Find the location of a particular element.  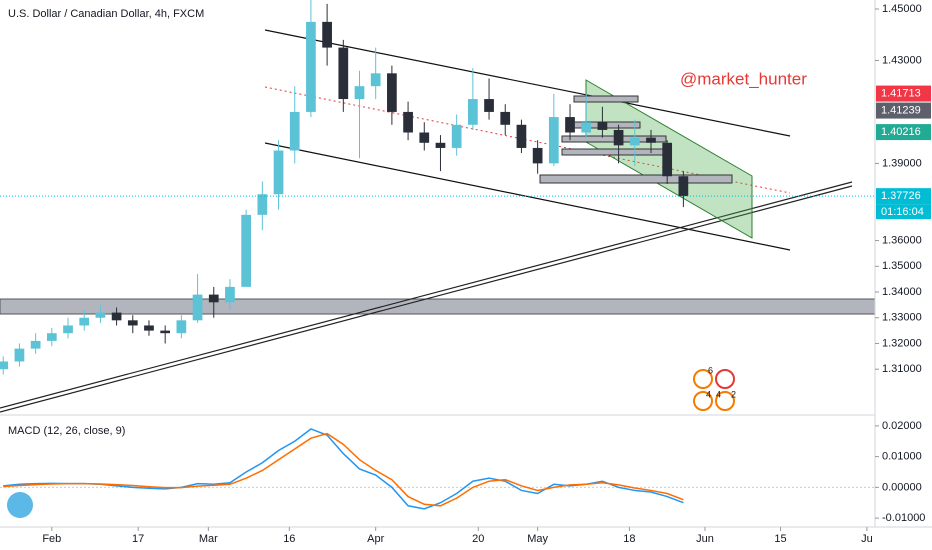

y2-tick-label: 0.00000 is located at coordinates (902, 487).